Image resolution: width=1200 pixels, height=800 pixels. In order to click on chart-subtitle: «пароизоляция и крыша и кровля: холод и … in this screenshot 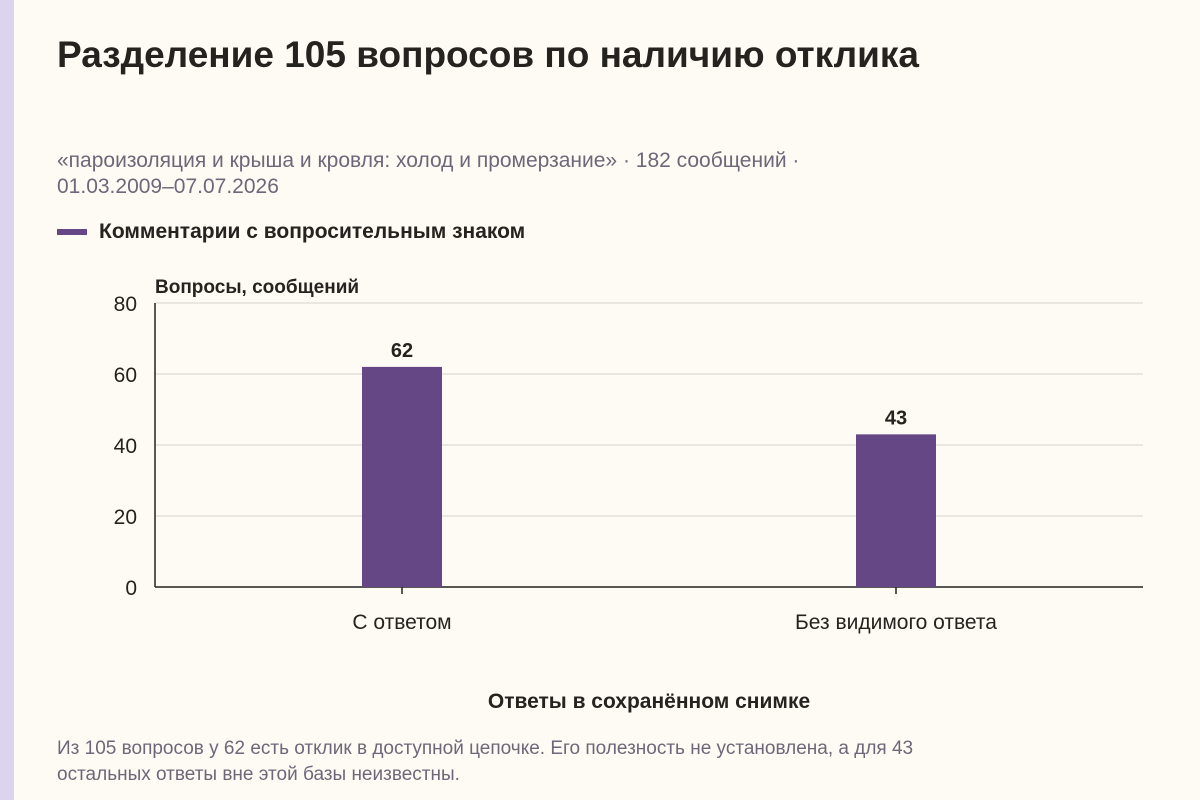, I will do `click(537, 174)`.